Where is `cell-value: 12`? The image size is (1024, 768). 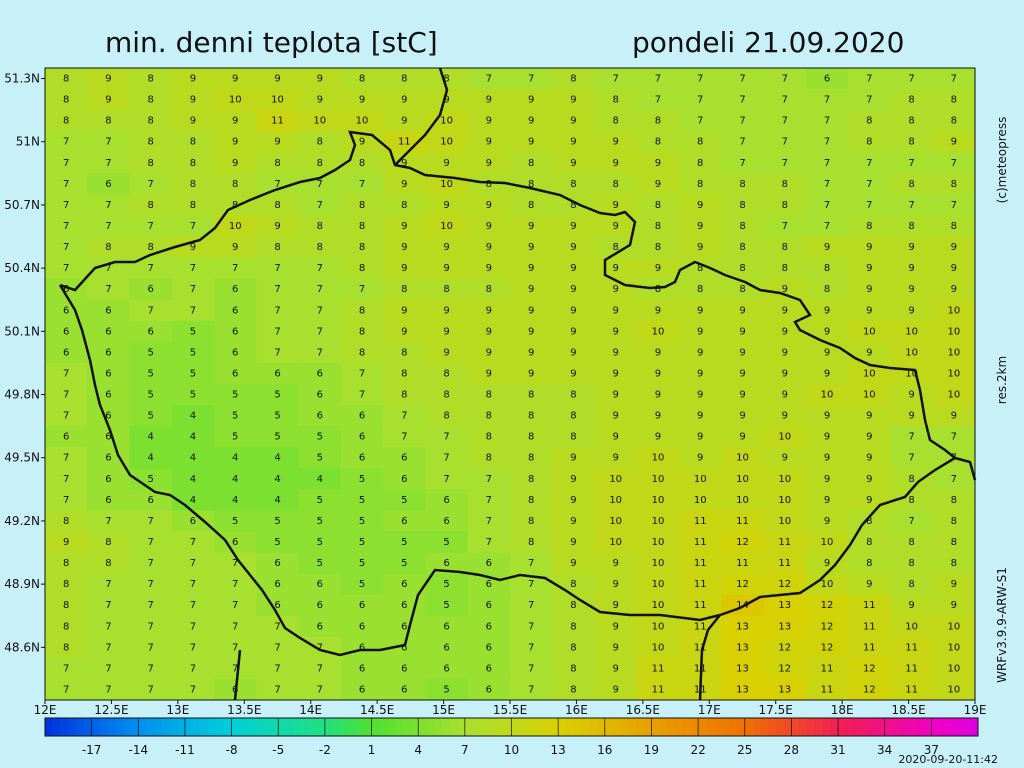 cell-value: 12 is located at coordinates (827, 626).